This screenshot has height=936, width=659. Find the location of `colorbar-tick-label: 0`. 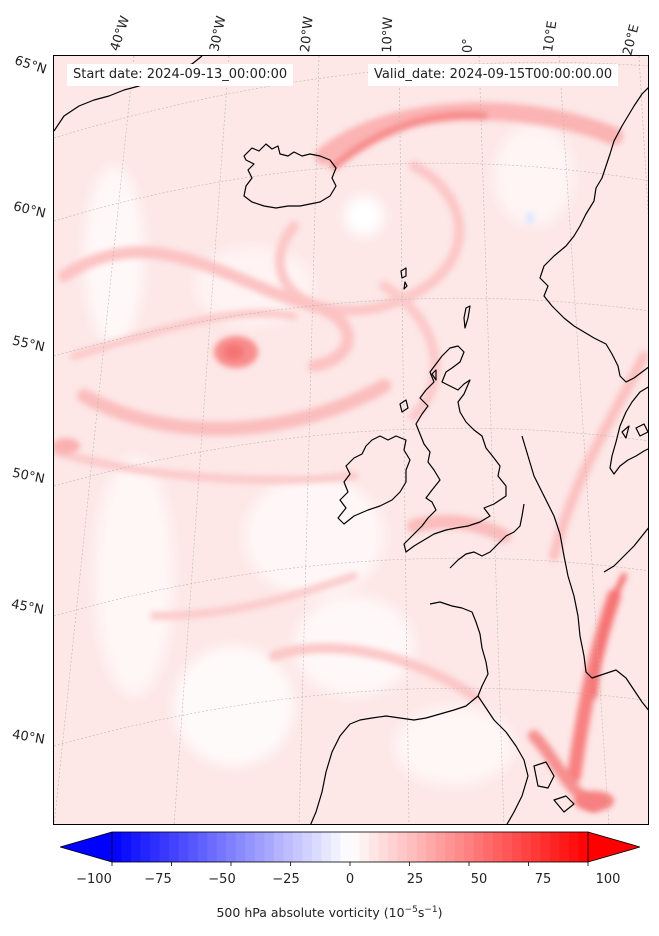

colorbar-tick-label: 0 is located at coordinates (350, 879).